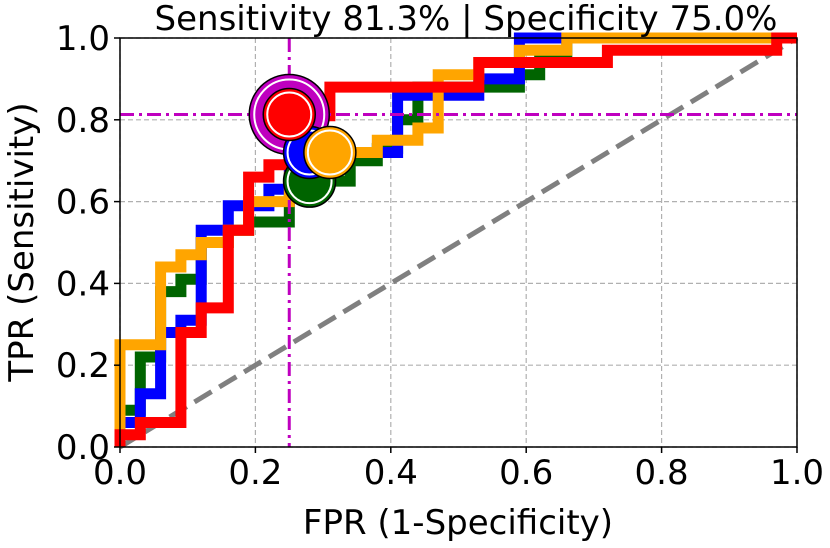  What do you see at coordinates (466, 19) in the screenshot?
I see `chart-title: Sensitivity 81.3% | Specificity 75.0%` at bounding box center [466, 19].